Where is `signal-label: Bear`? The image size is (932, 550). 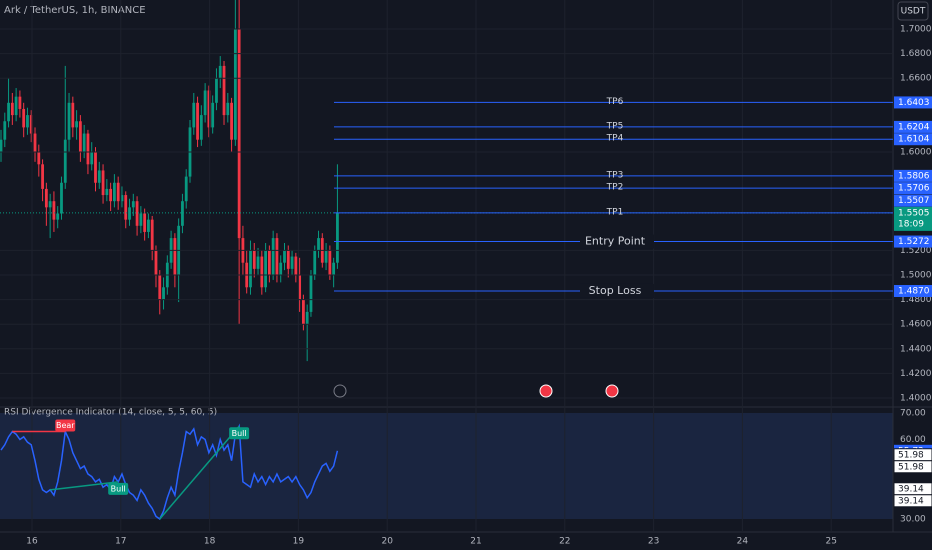
signal-label: Bear is located at coordinates (65, 425).